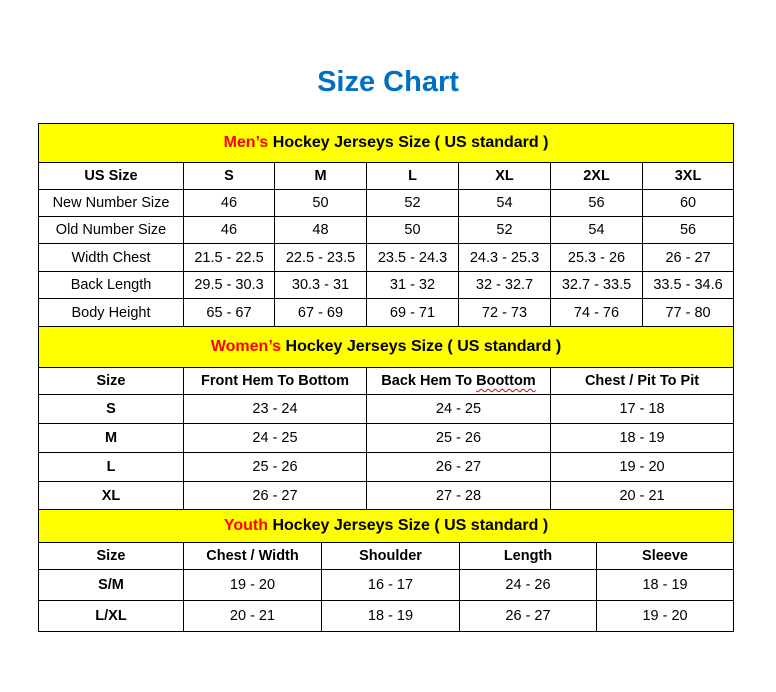  What do you see at coordinates (229, 285) in the screenshot?
I see `table-cell: 29.5 - 30.3` at bounding box center [229, 285].